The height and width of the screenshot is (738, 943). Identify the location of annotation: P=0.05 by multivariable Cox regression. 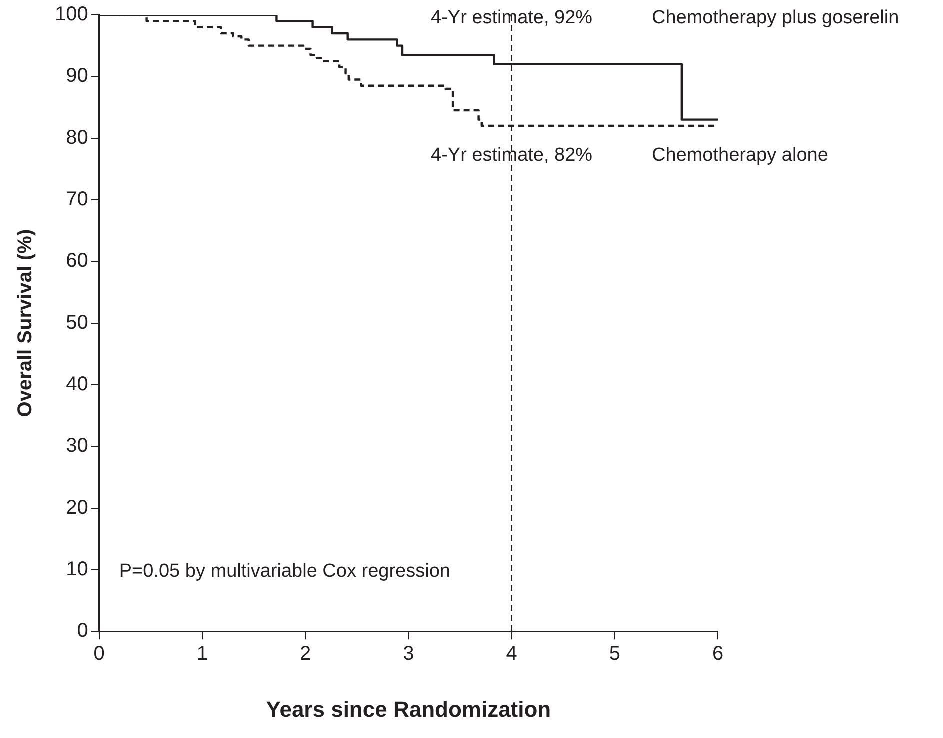
(284, 571).